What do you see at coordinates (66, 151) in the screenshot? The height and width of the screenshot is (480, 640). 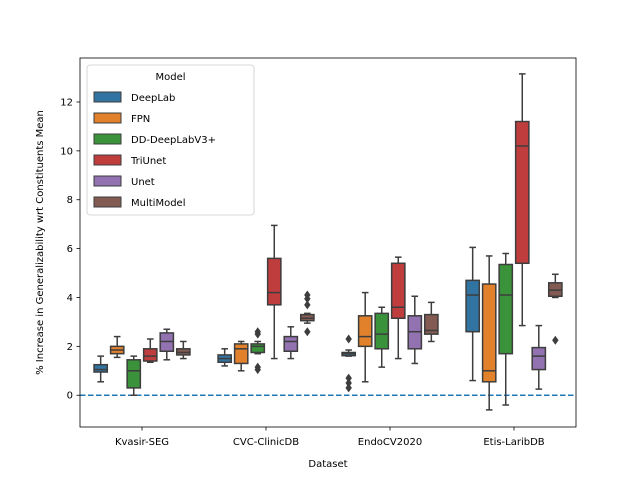 I see `y-tick-label: 10` at bounding box center [66, 151].